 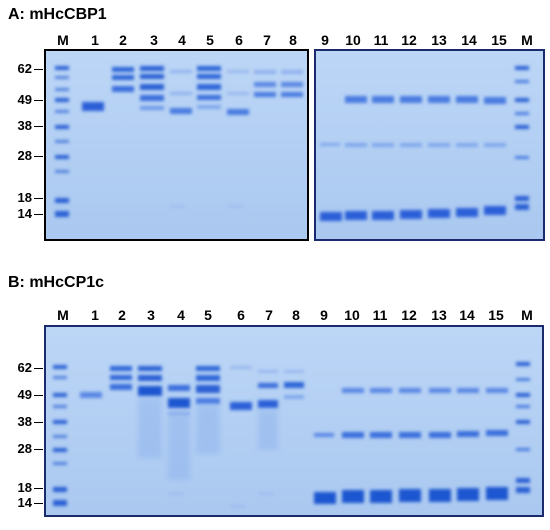 What do you see at coordinates (62, 141) in the screenshot?
I see `panel-a-marker-lane-left` at bounding box center [62, 141].